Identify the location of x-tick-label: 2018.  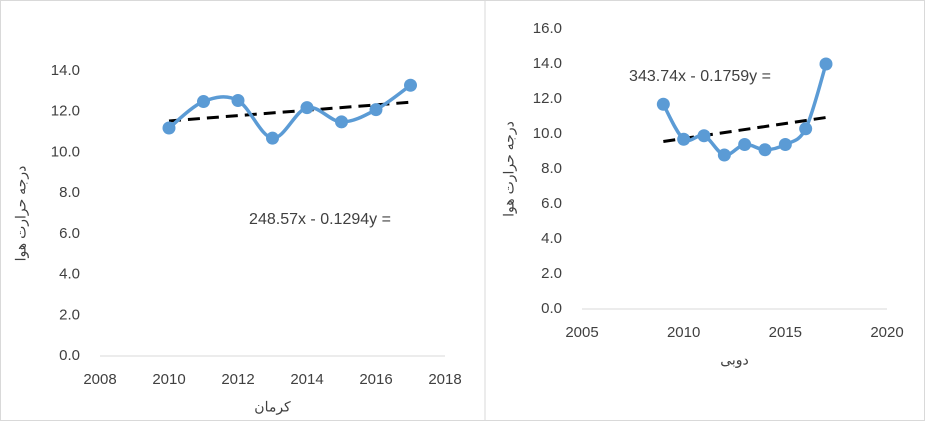
(444, 379).